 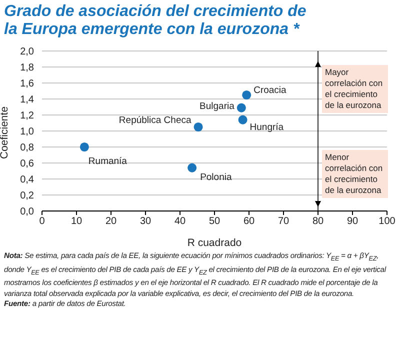 What do you see at coordinates (355, 89) in the screenshot?
I see `annotation: Mayor correlación con el crecimiento de la eurozona` at bounding box center [355, 89].